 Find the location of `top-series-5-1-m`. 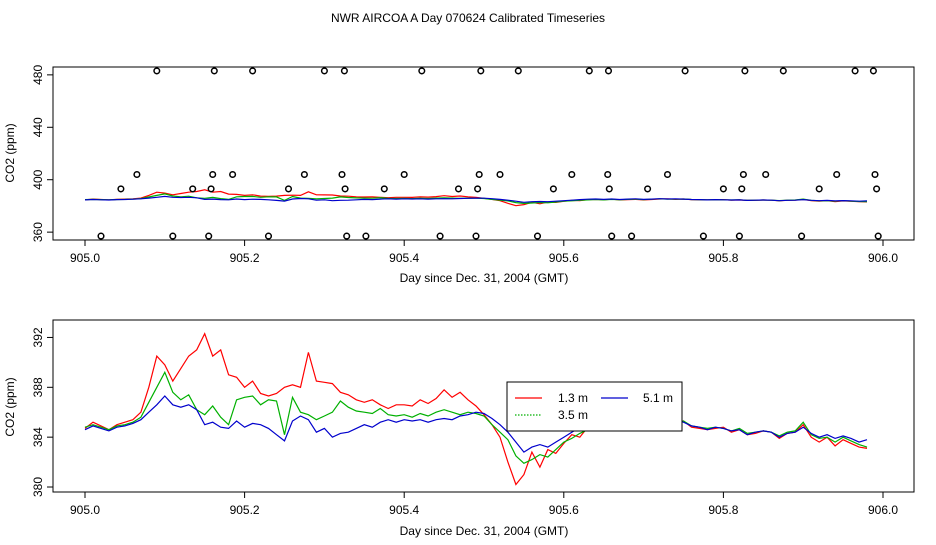

top-series-5-1-m is located at coordinates (476, 199).